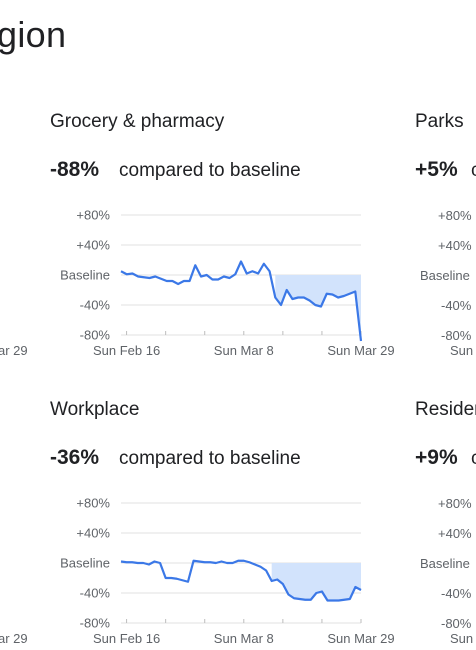 Image resolution: width=476 pixels, height=650 pixels. I want to click on grocery-y-tick: +80%, so click(93, 215).